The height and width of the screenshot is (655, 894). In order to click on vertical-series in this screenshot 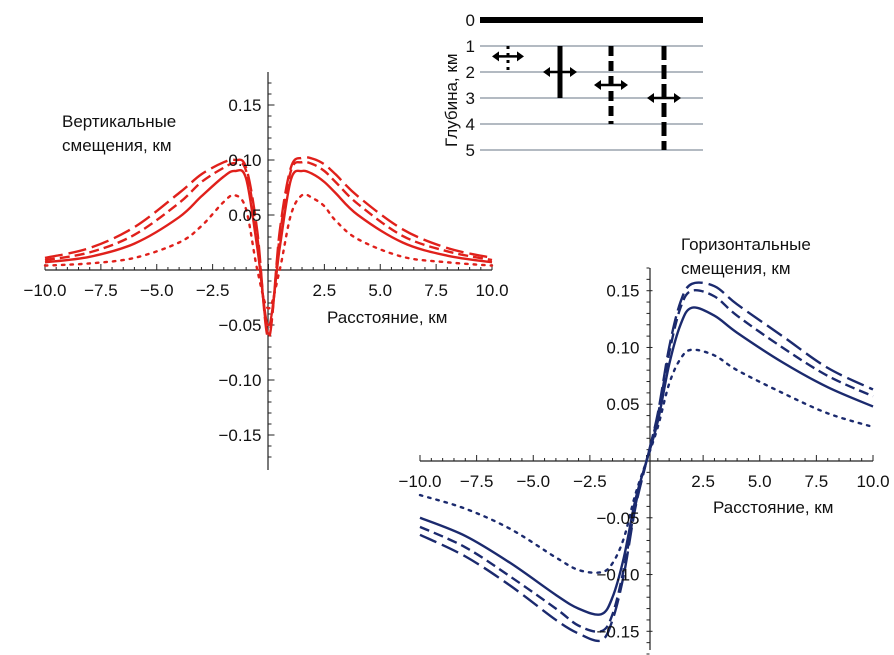, I will do `click(268, 247)`.